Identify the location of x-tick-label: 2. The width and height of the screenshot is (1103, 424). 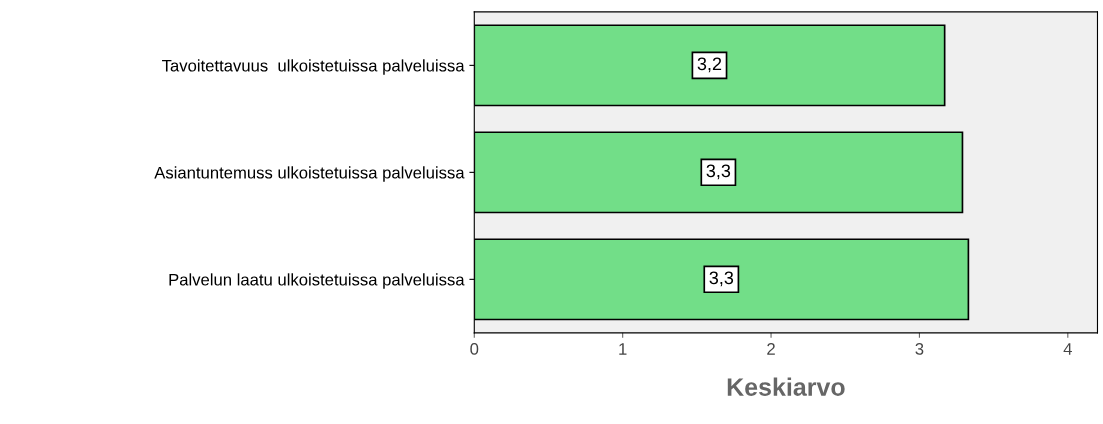
(771, 349).